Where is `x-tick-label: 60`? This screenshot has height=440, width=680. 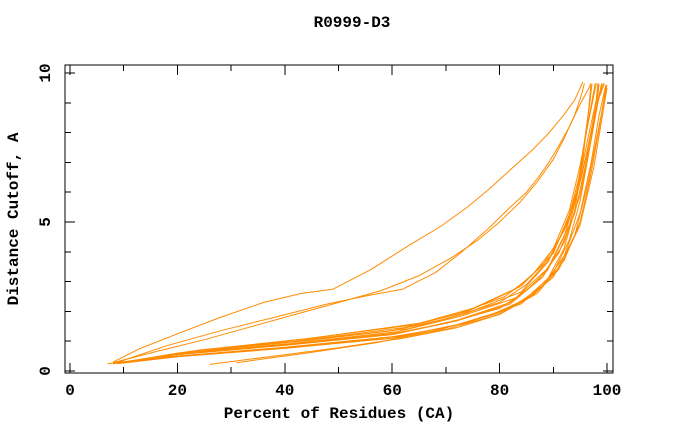
x-tick-label: 60 is located at coordinates (392, 391).